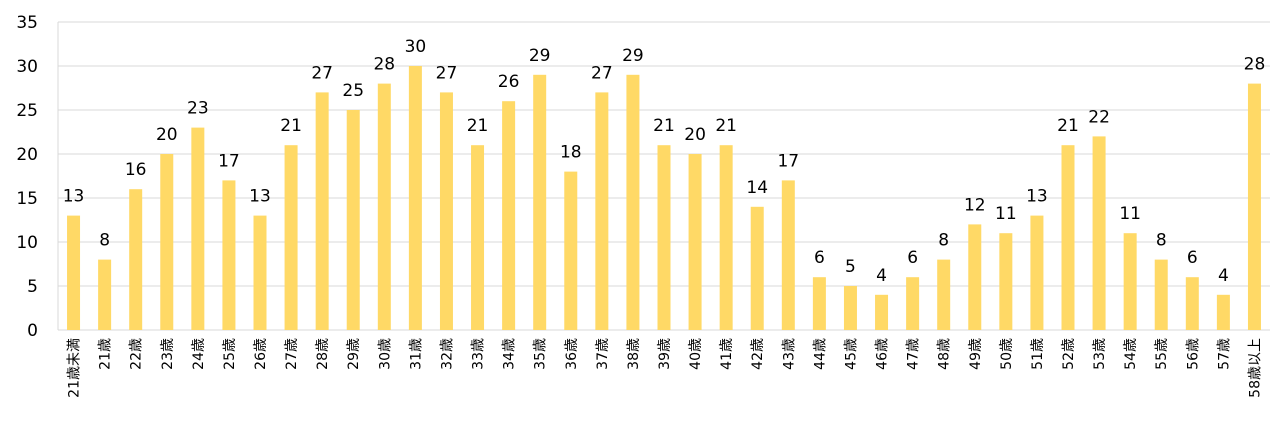  Describe the element at coordinates (199, 354) in the screenshot. I see `x-tick-label: 24歳` at that location.